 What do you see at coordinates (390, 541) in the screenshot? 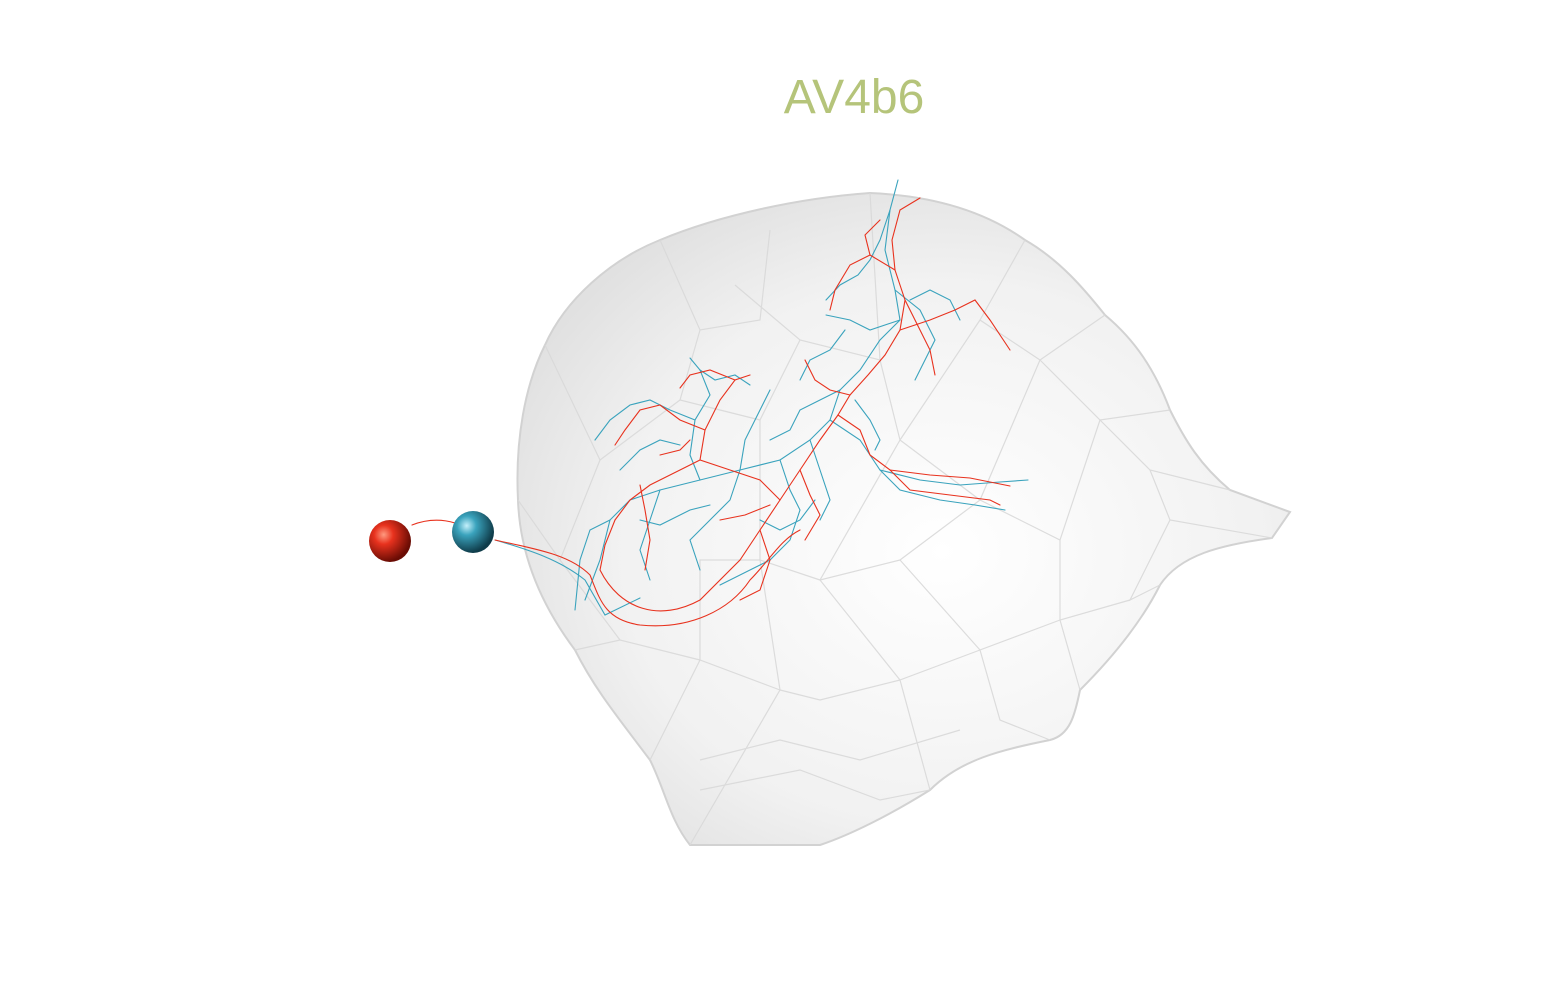
I see `neuron-a-soma` at bounding box center [390, 541].